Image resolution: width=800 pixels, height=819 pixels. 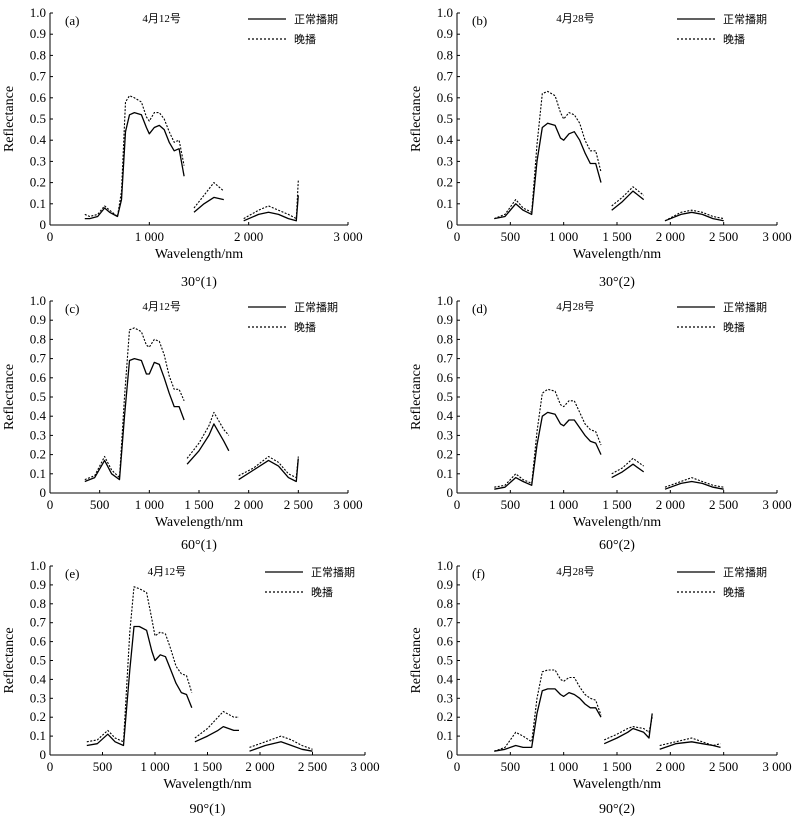 What do you see at coordinates (617, 282) in the screenshot?
I see `panel-caption: 30°(2)` at bounding box center [617, 282].